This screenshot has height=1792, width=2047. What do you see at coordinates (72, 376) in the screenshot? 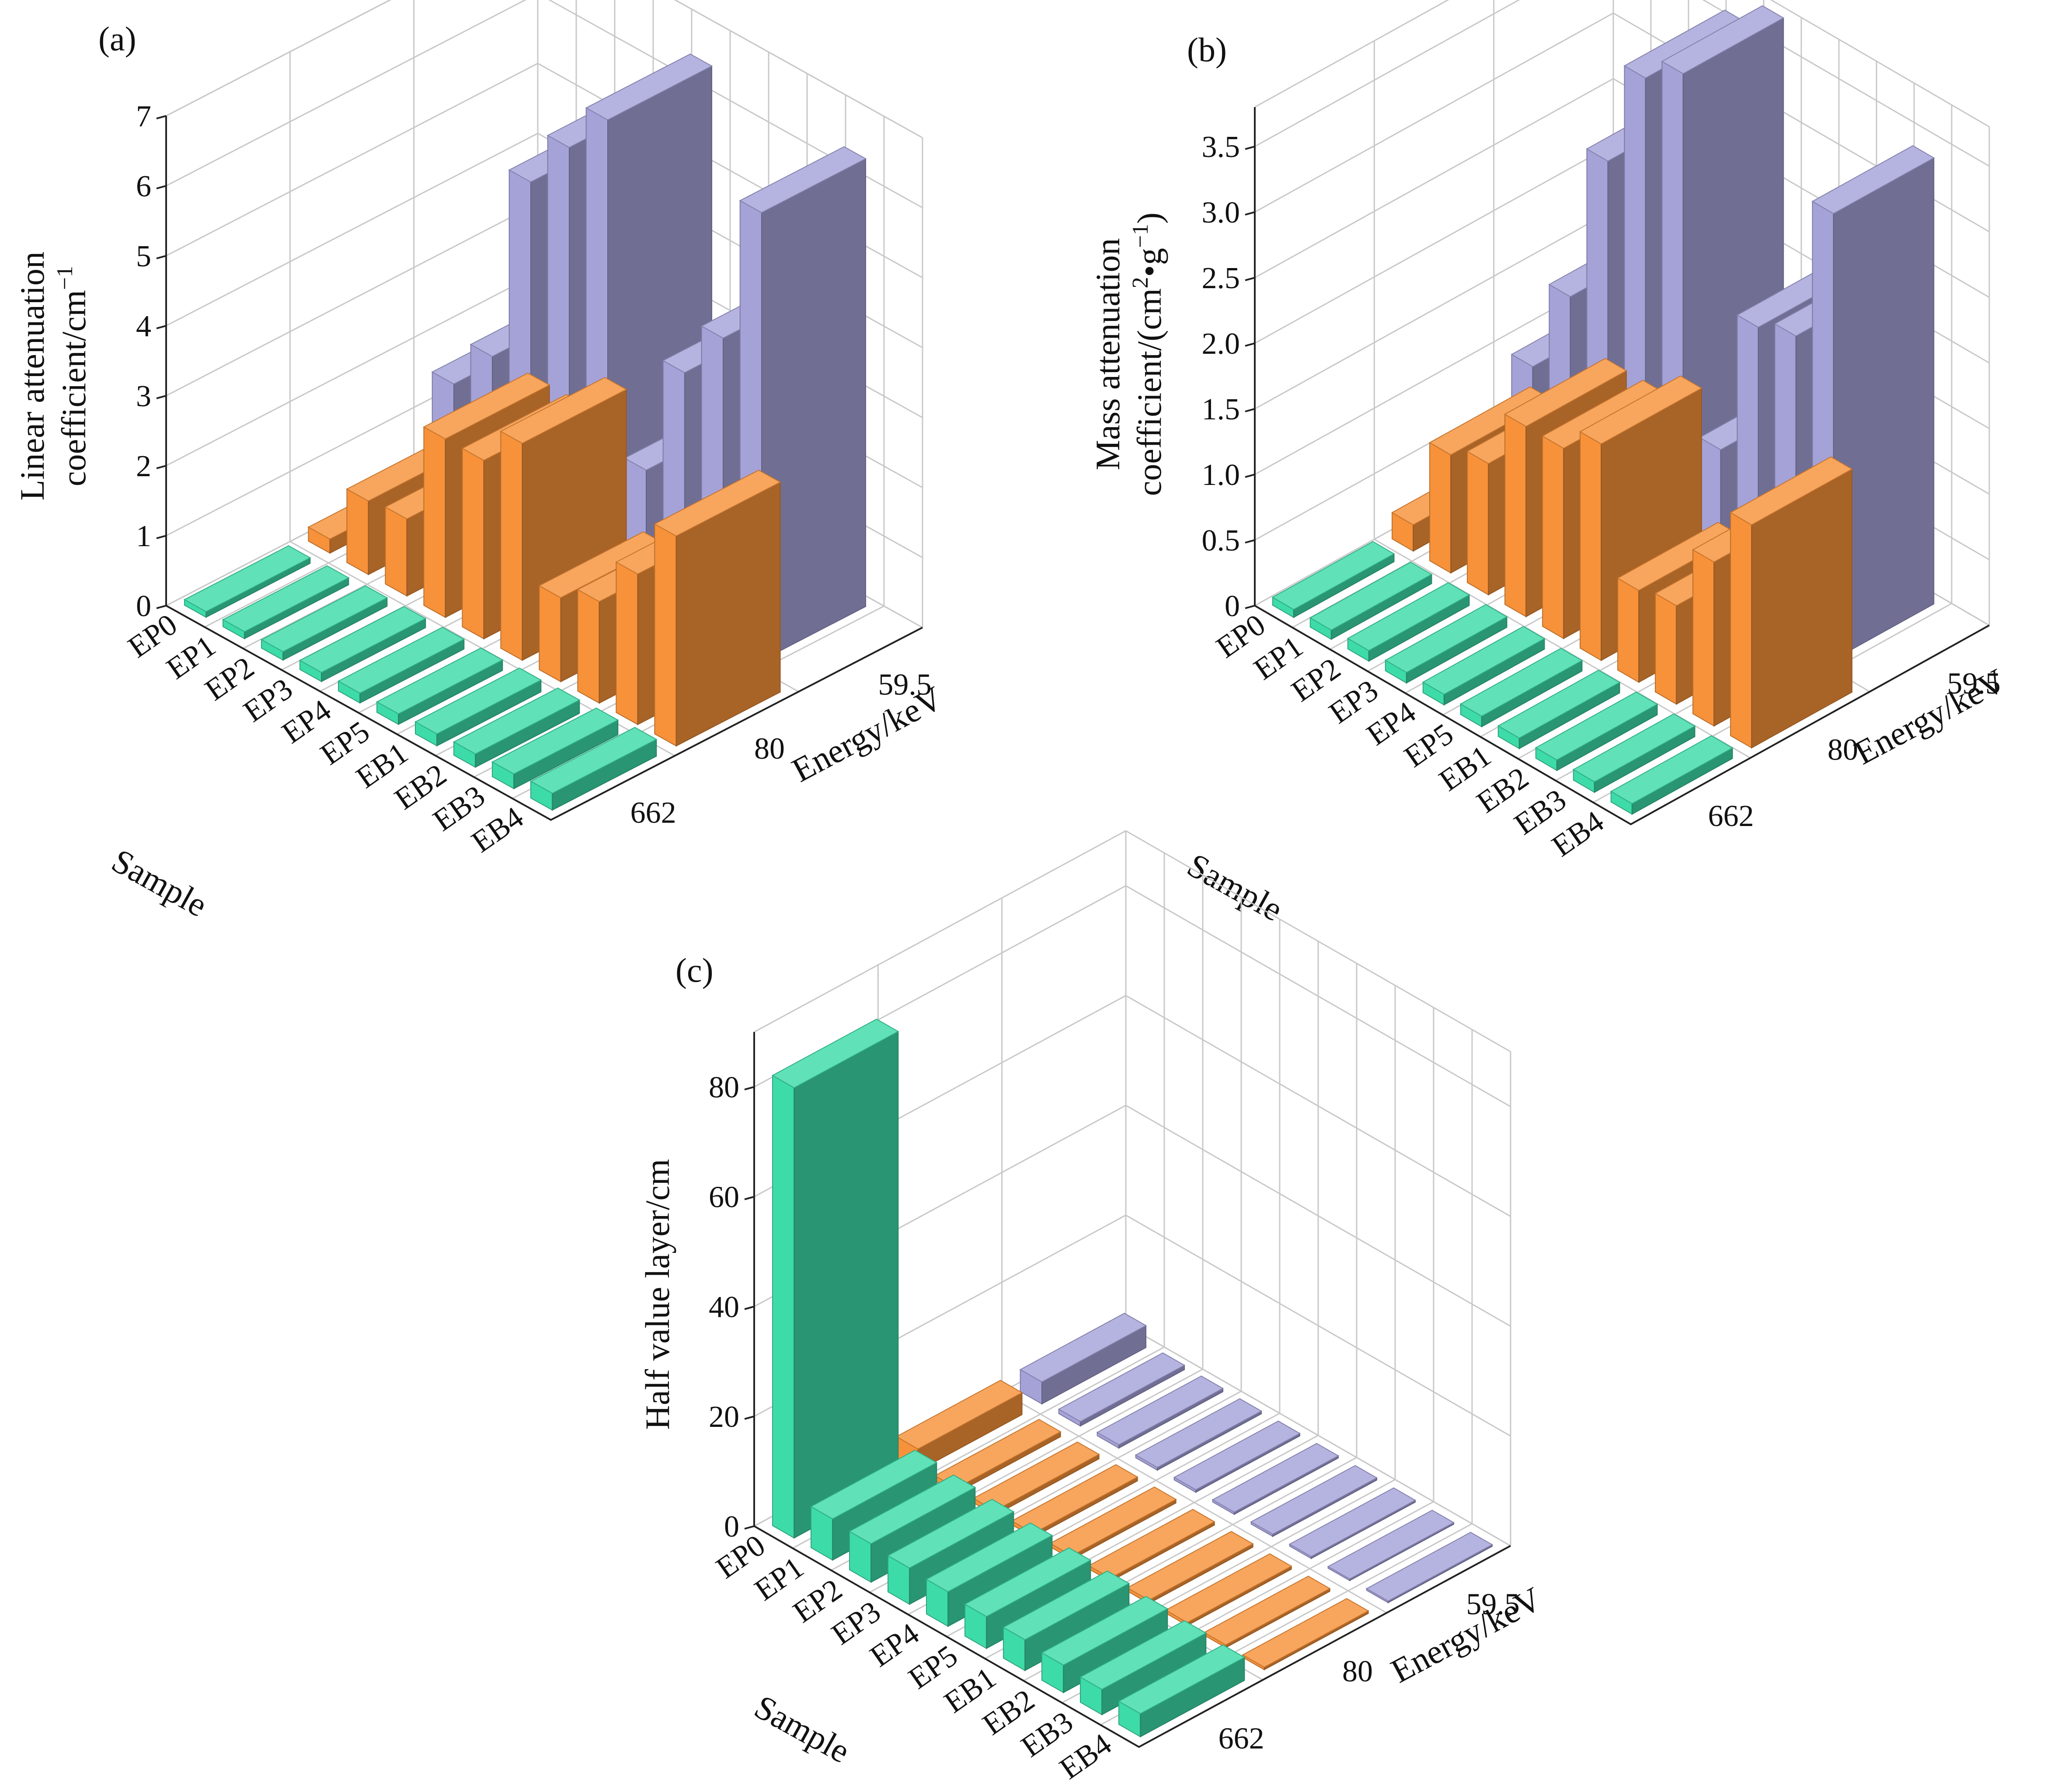
I see `z-axis-title-line2: coefficient/cm−1` at bounding box center [72, 376].